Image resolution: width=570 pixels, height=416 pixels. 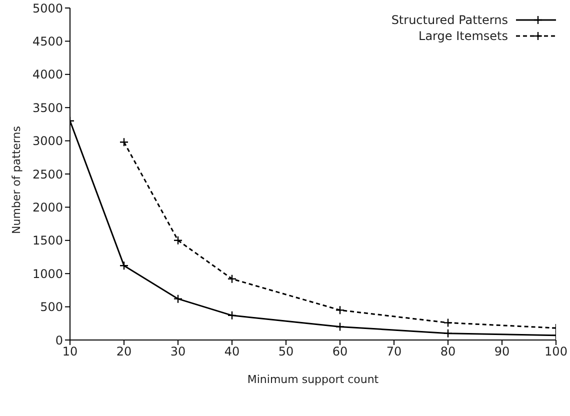 I want to click on x-tick-label: 70, so click(x=394, y=351).